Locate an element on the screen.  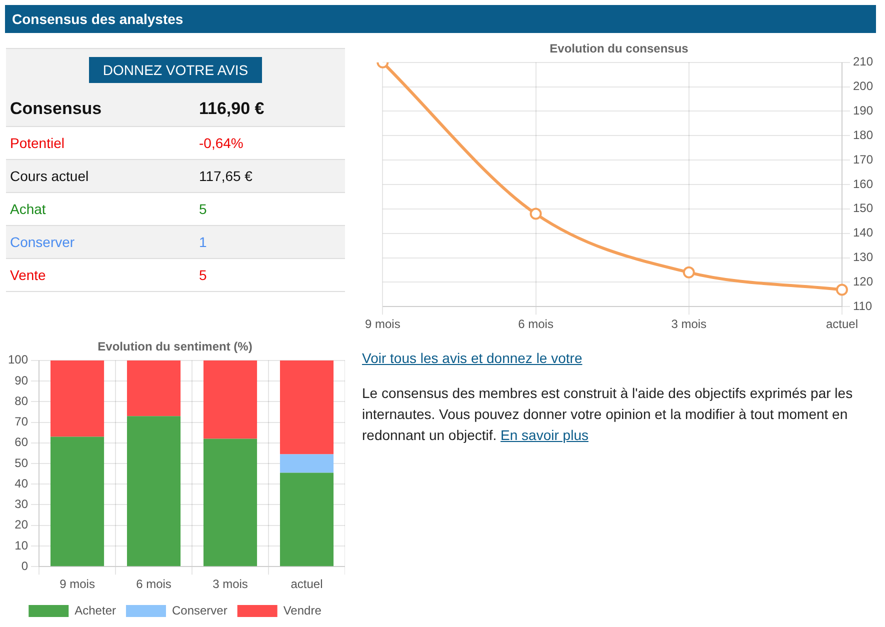
y-tick-label: 10 is located at coordinates (21, 545).